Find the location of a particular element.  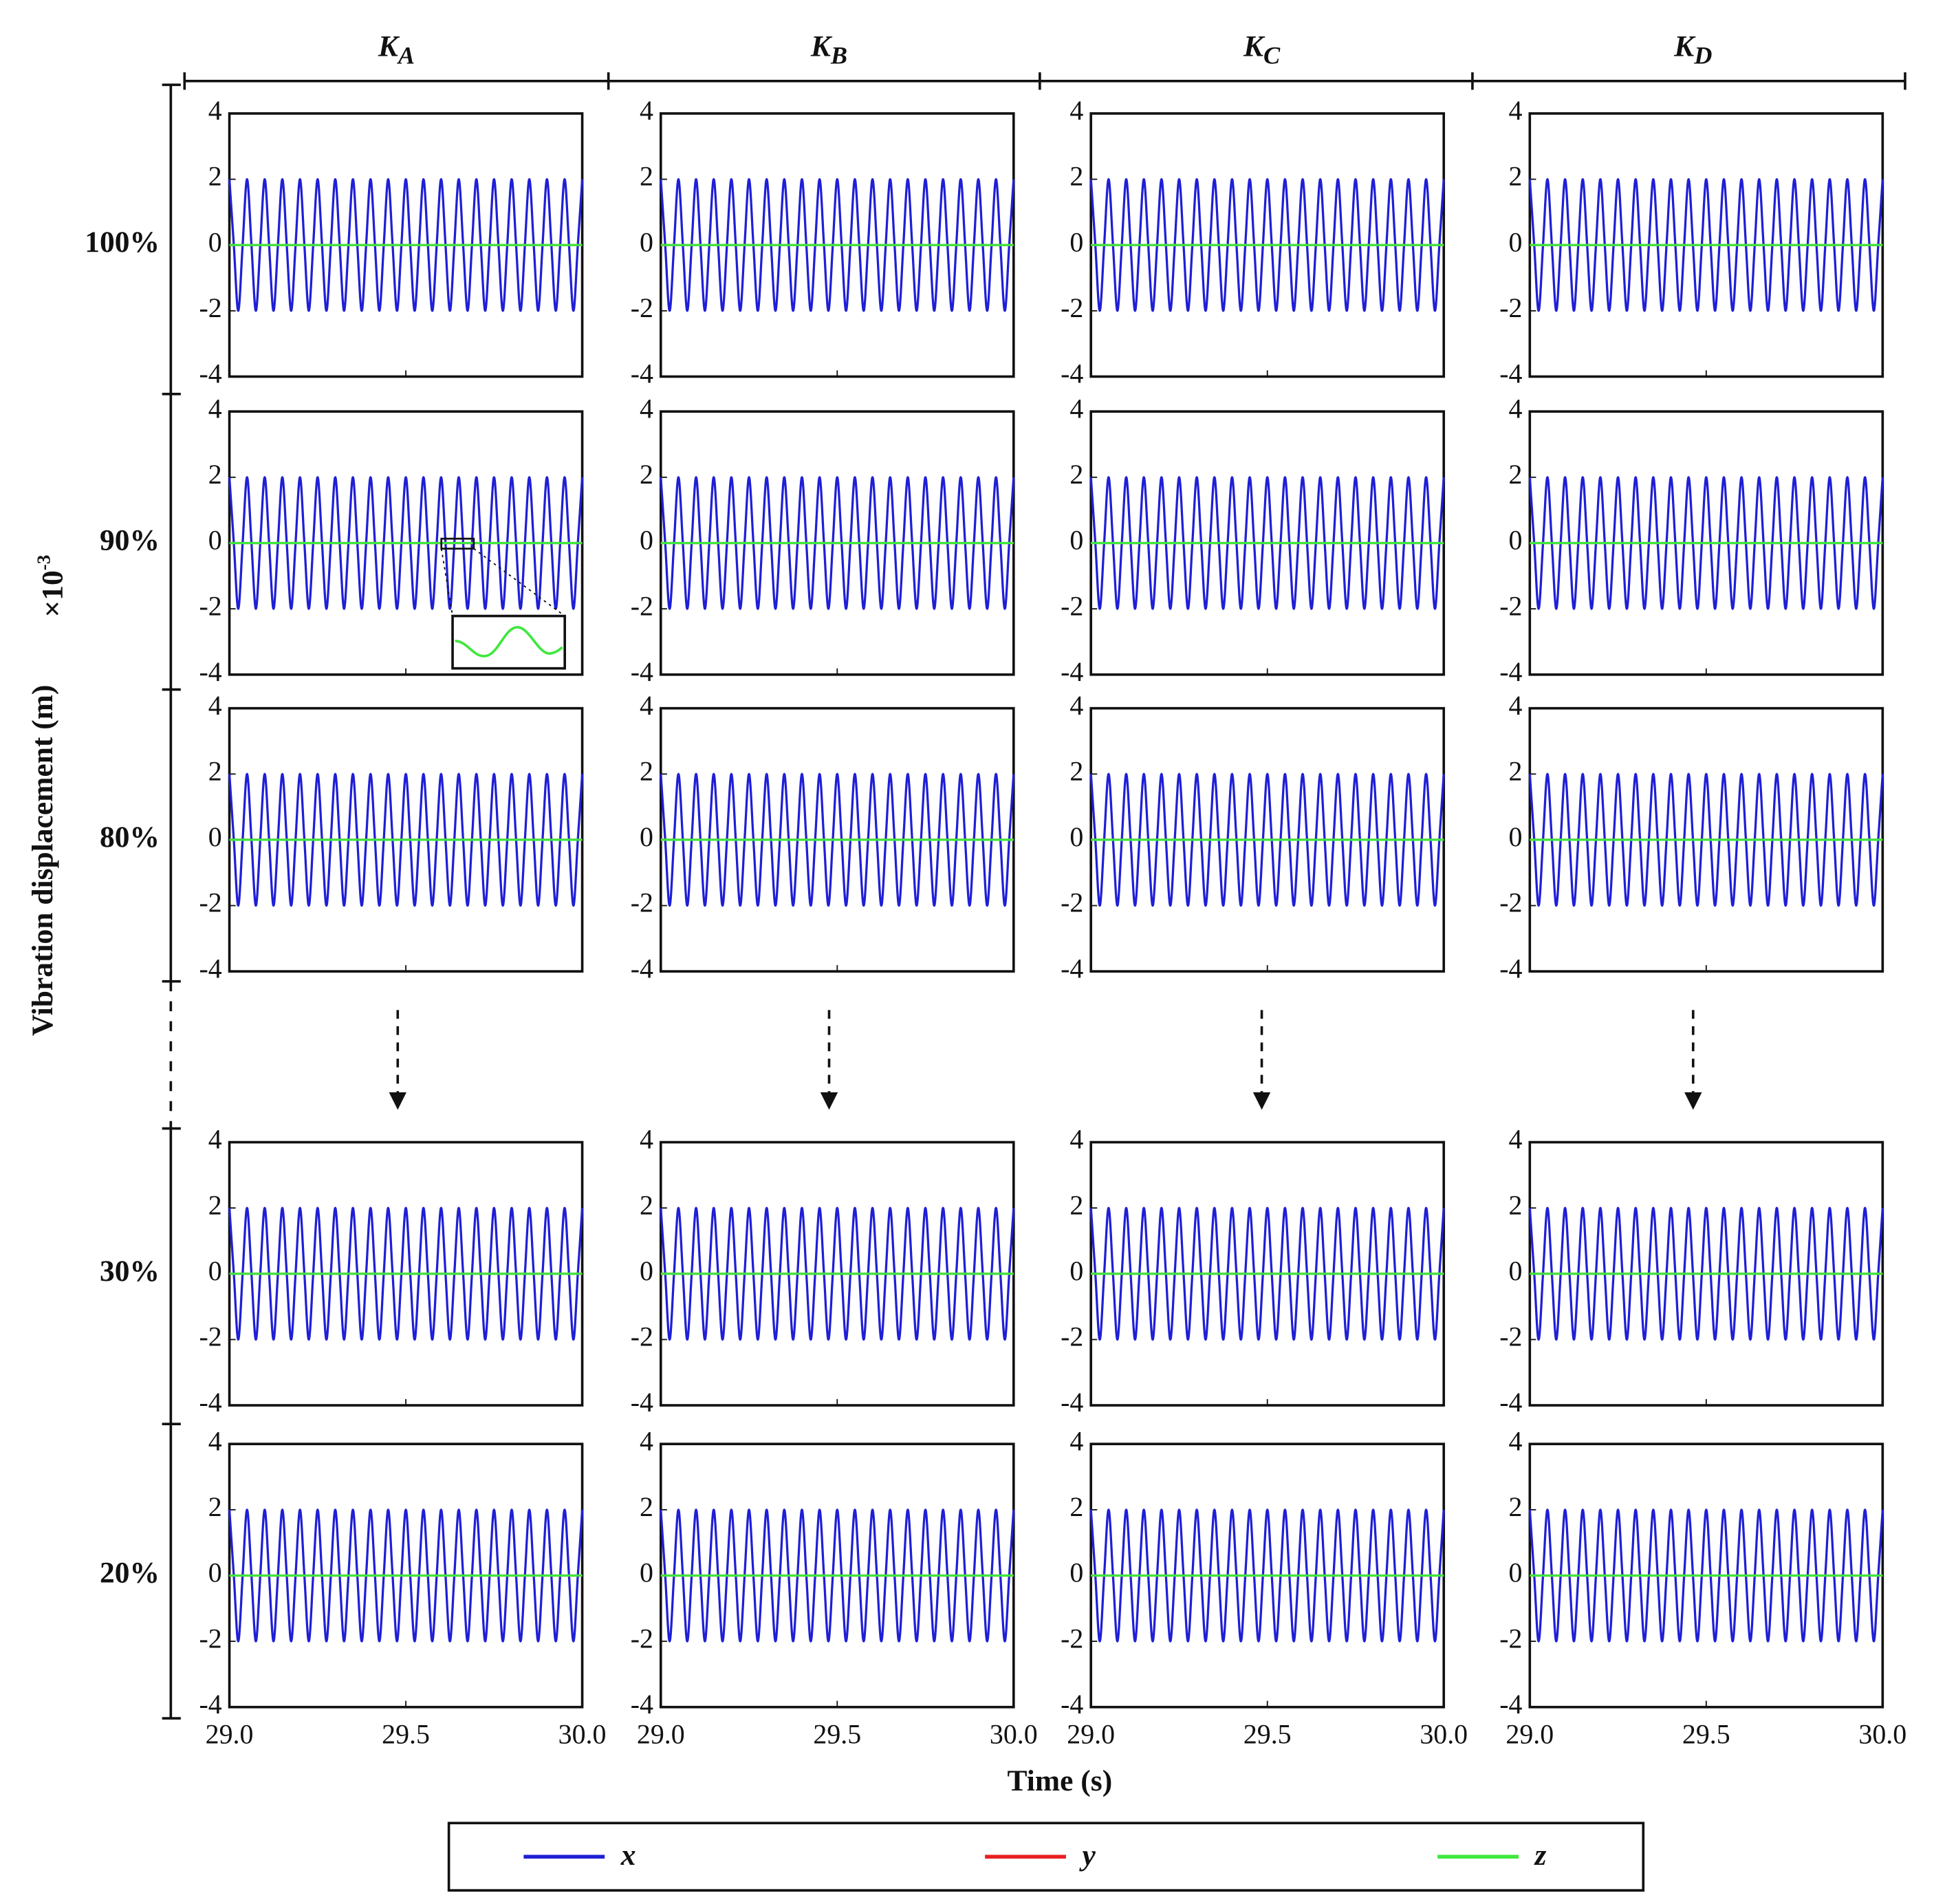

row-label: 80% is located at coordinates (130, 837).